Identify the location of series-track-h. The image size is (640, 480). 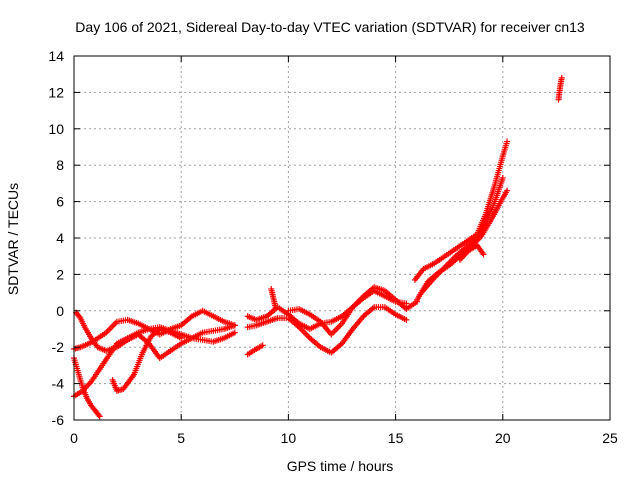
(353, 311).